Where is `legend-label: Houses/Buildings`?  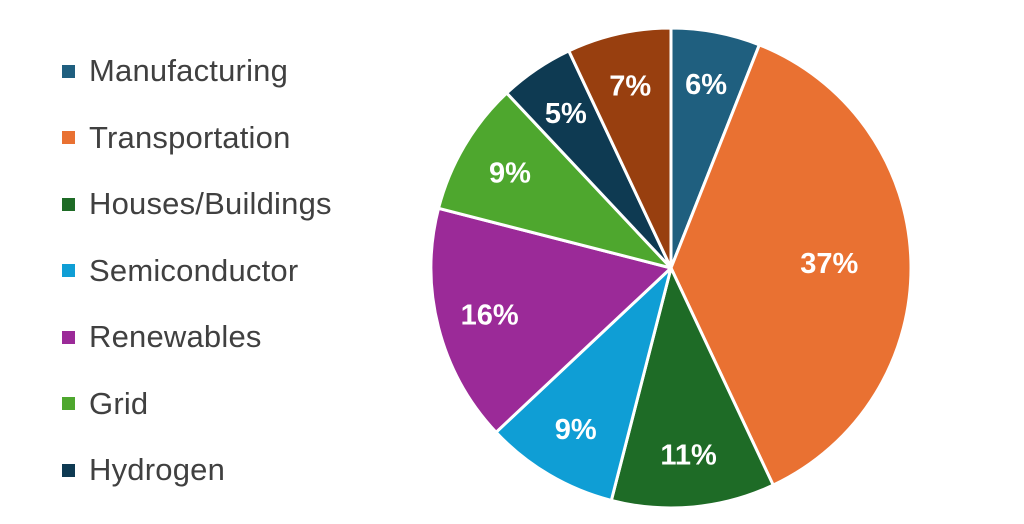 legend-label: Houses/Buildings is located at coordinates (210, 204).